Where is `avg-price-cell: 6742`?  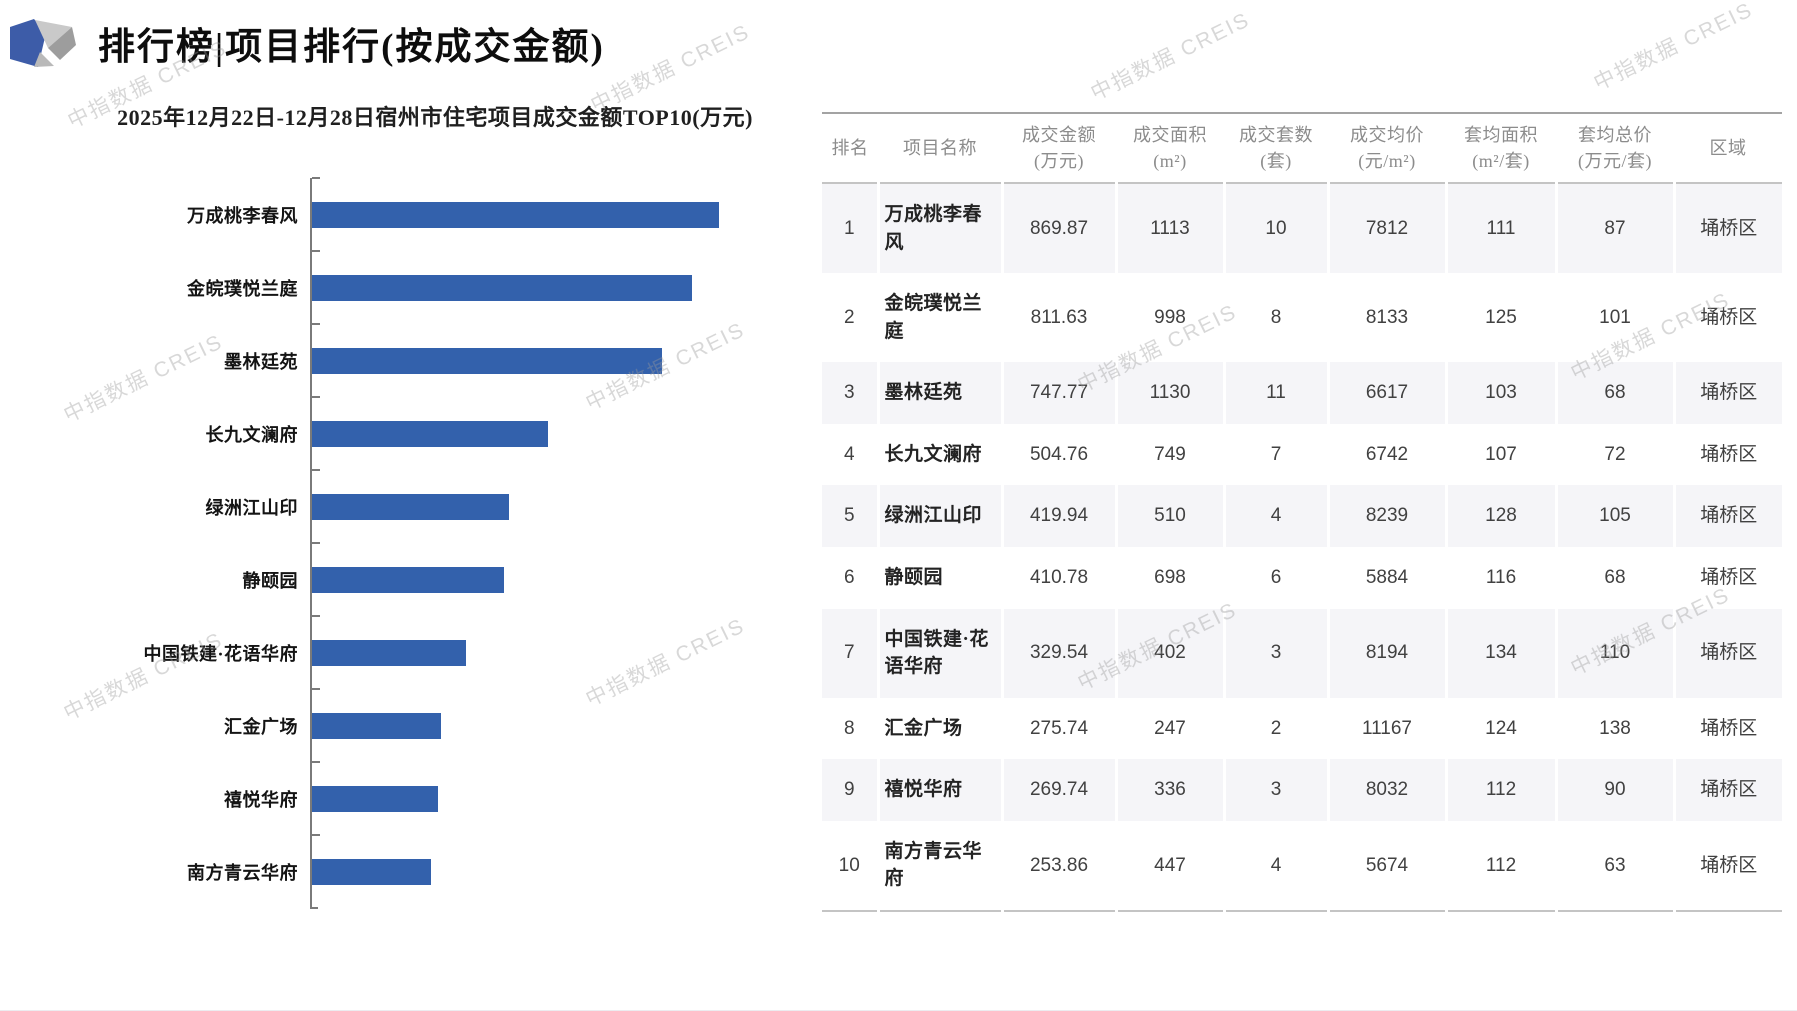
avg-price-cell: 6742 is located at coordinates (1386, 454).